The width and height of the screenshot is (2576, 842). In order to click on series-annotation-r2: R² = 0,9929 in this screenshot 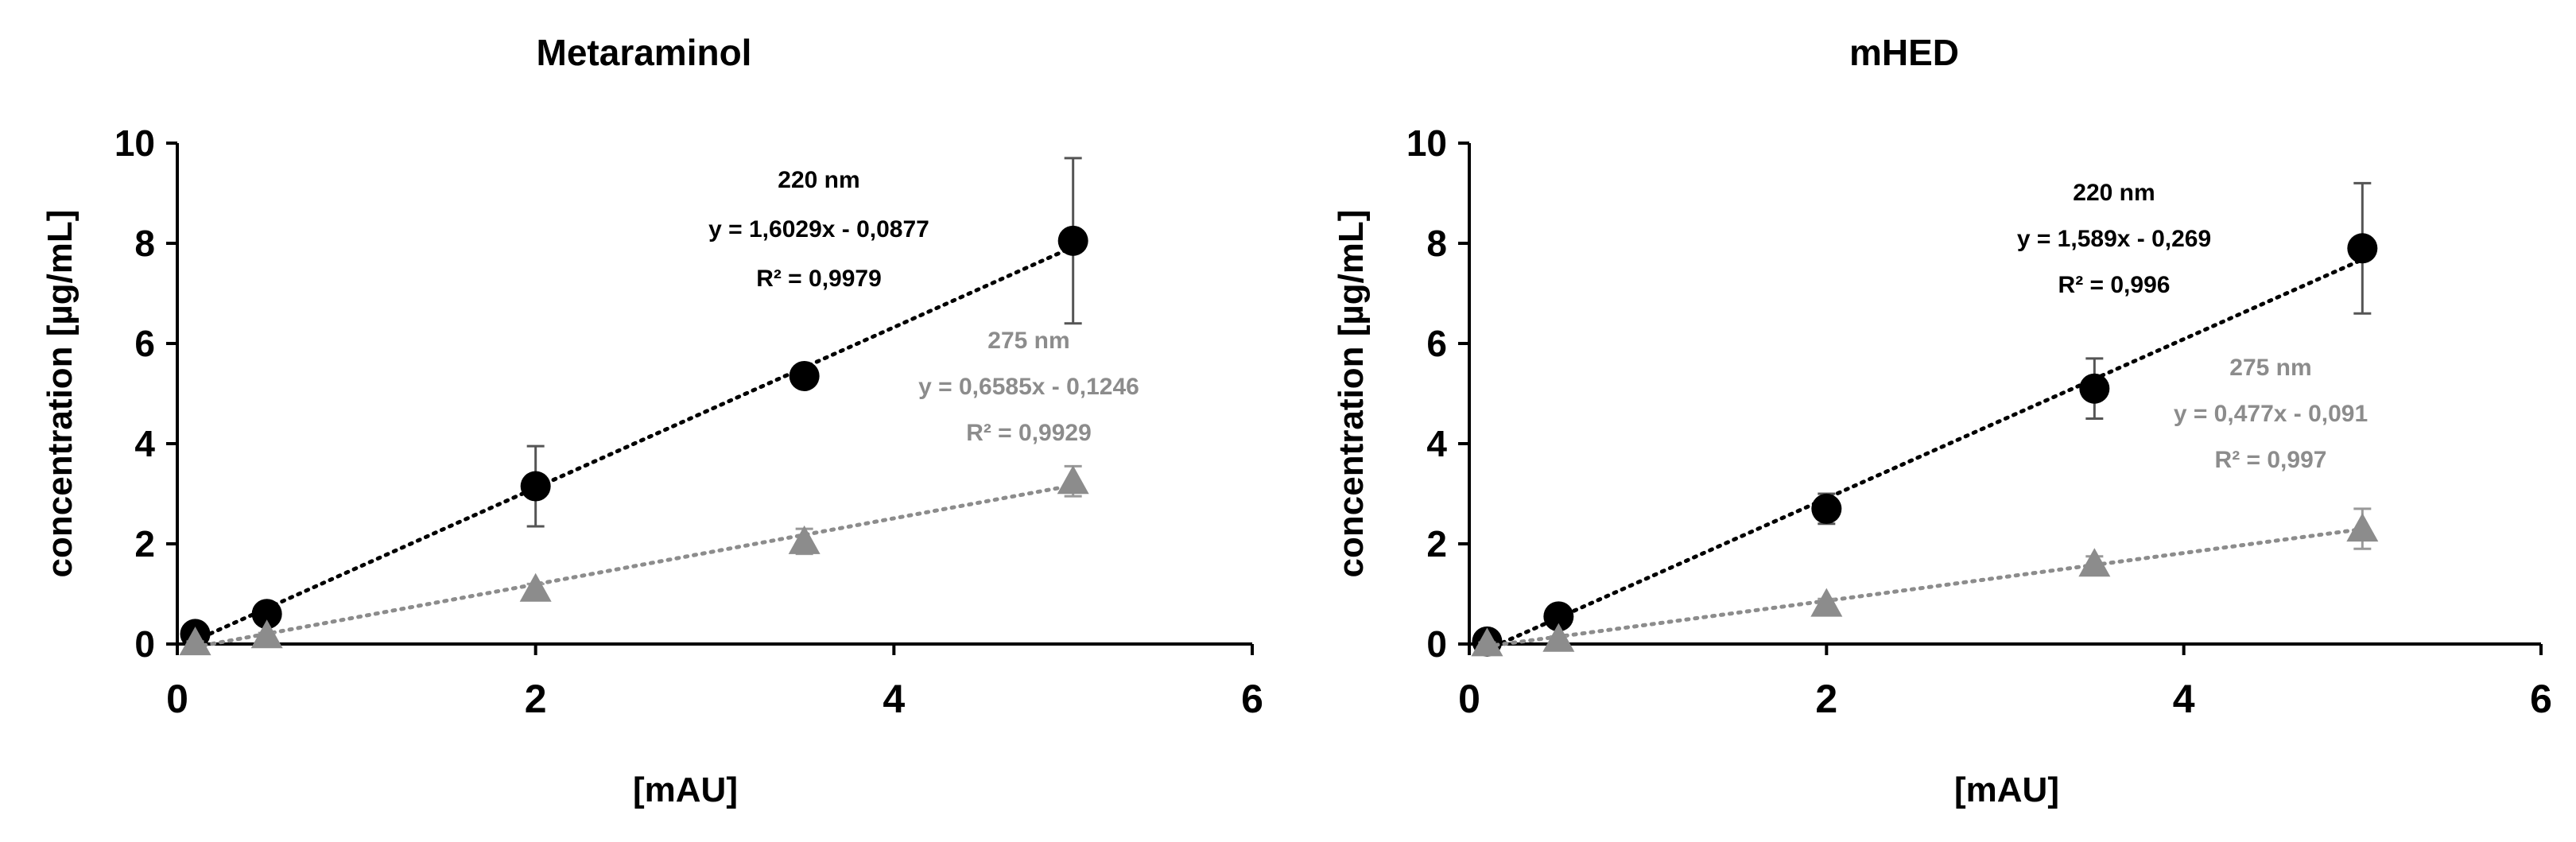, I will do `click(1029, 433)`.